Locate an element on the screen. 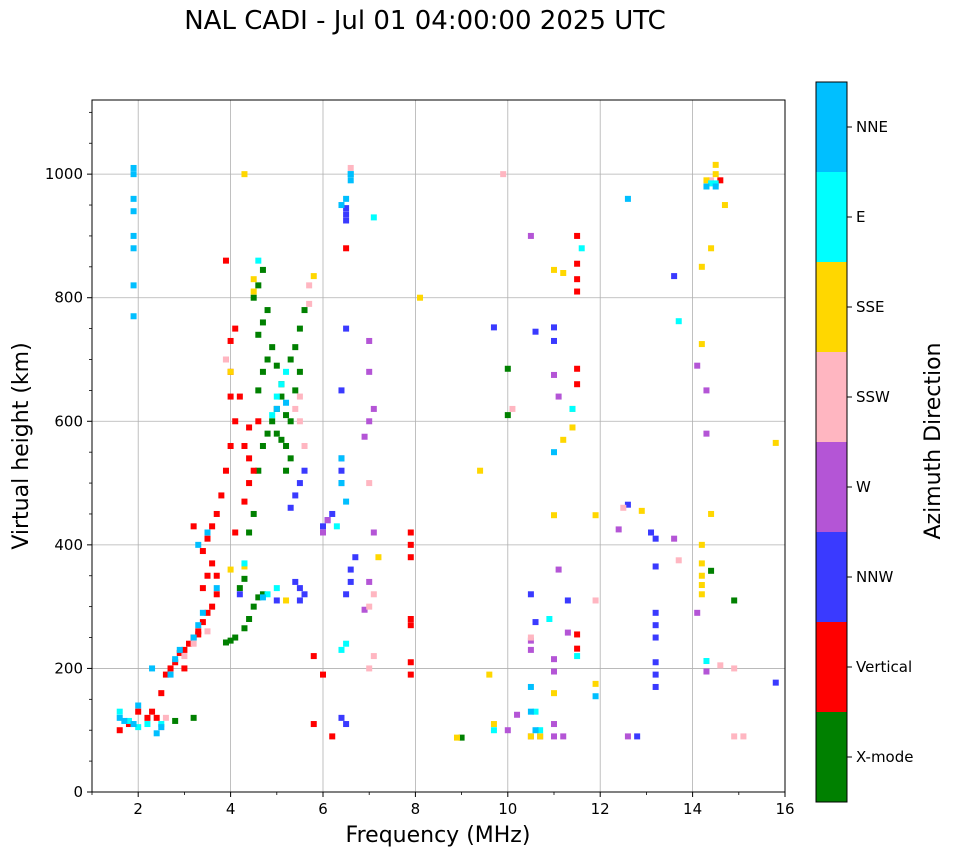 Image resolution: width=958 pixels, height=857 pixels. page-title: NAL CADI - Jul 01 04:00:00 2025 UTC is located at coordinates (425, 21).